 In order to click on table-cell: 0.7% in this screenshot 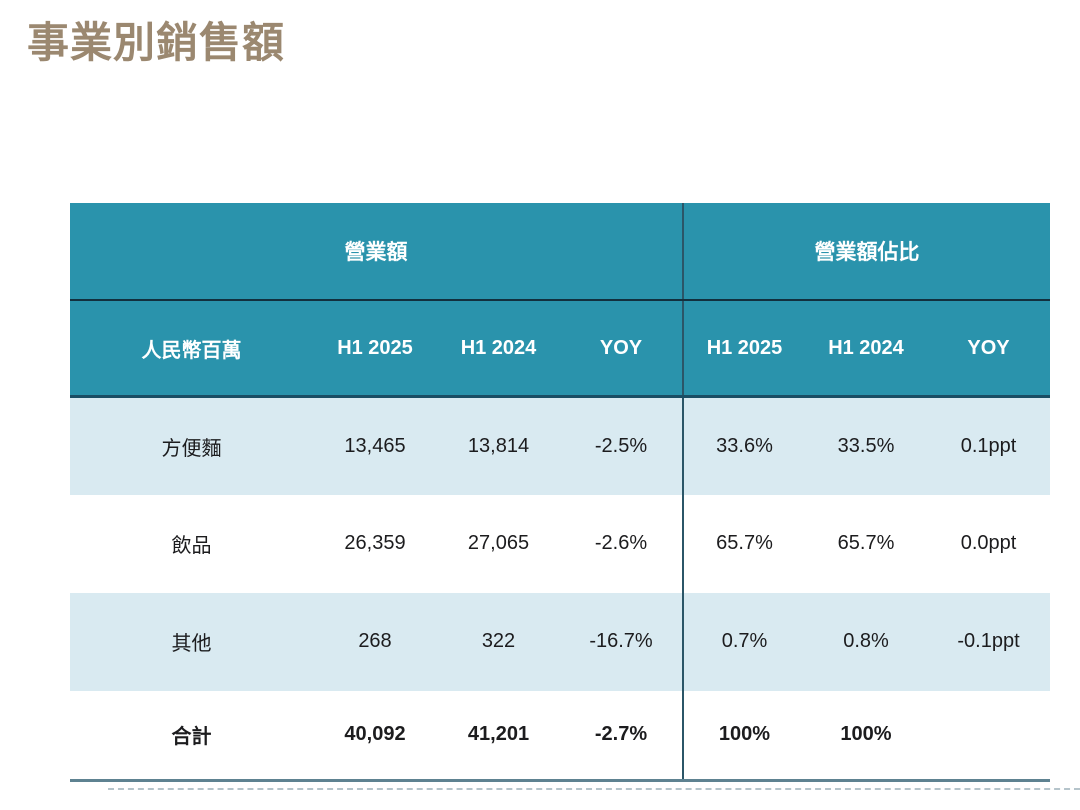, I will do `click(743, 641)`.